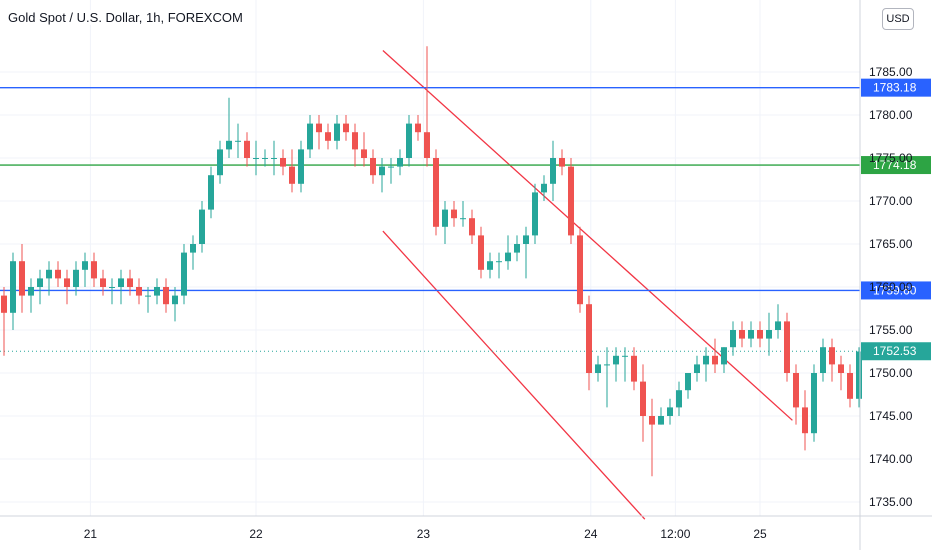 This screenshot has height=550, width=932. I want to click on price-tick-label: 1785.00, so click(891, 72).